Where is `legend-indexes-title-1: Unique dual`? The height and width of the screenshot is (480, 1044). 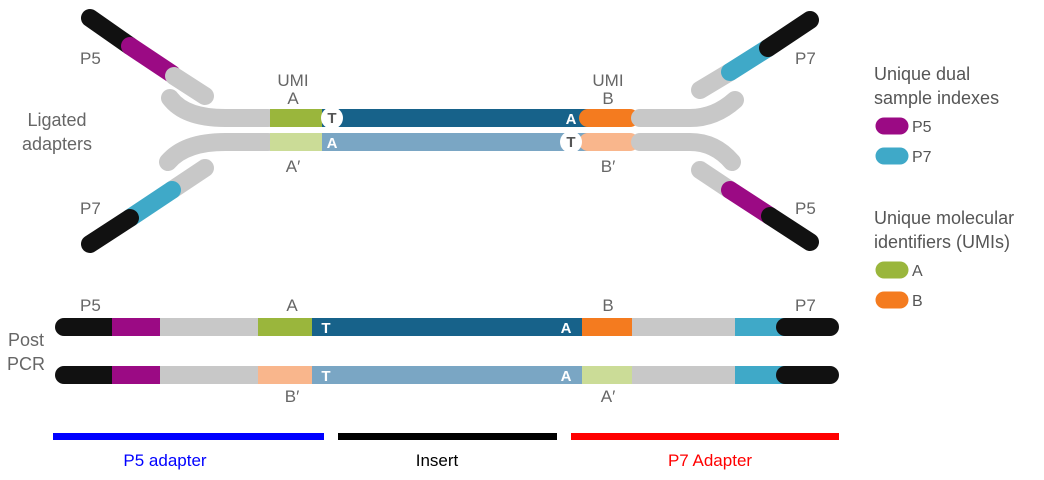 legend-indexes-title-1: Unique dual is located at coordinates (922, 74).